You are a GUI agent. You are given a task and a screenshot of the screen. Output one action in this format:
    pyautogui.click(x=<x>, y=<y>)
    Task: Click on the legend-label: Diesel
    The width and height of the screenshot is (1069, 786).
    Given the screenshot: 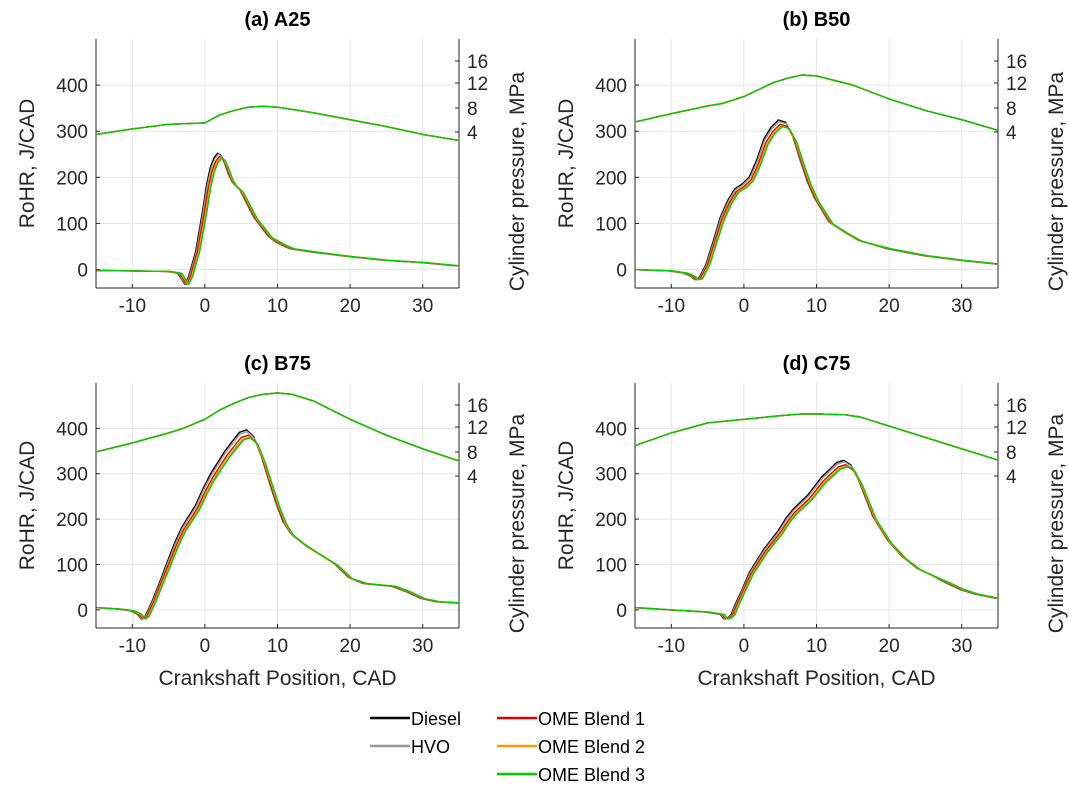 What is the action you would take?
    pyautogui.click(x=436, y=719)
    